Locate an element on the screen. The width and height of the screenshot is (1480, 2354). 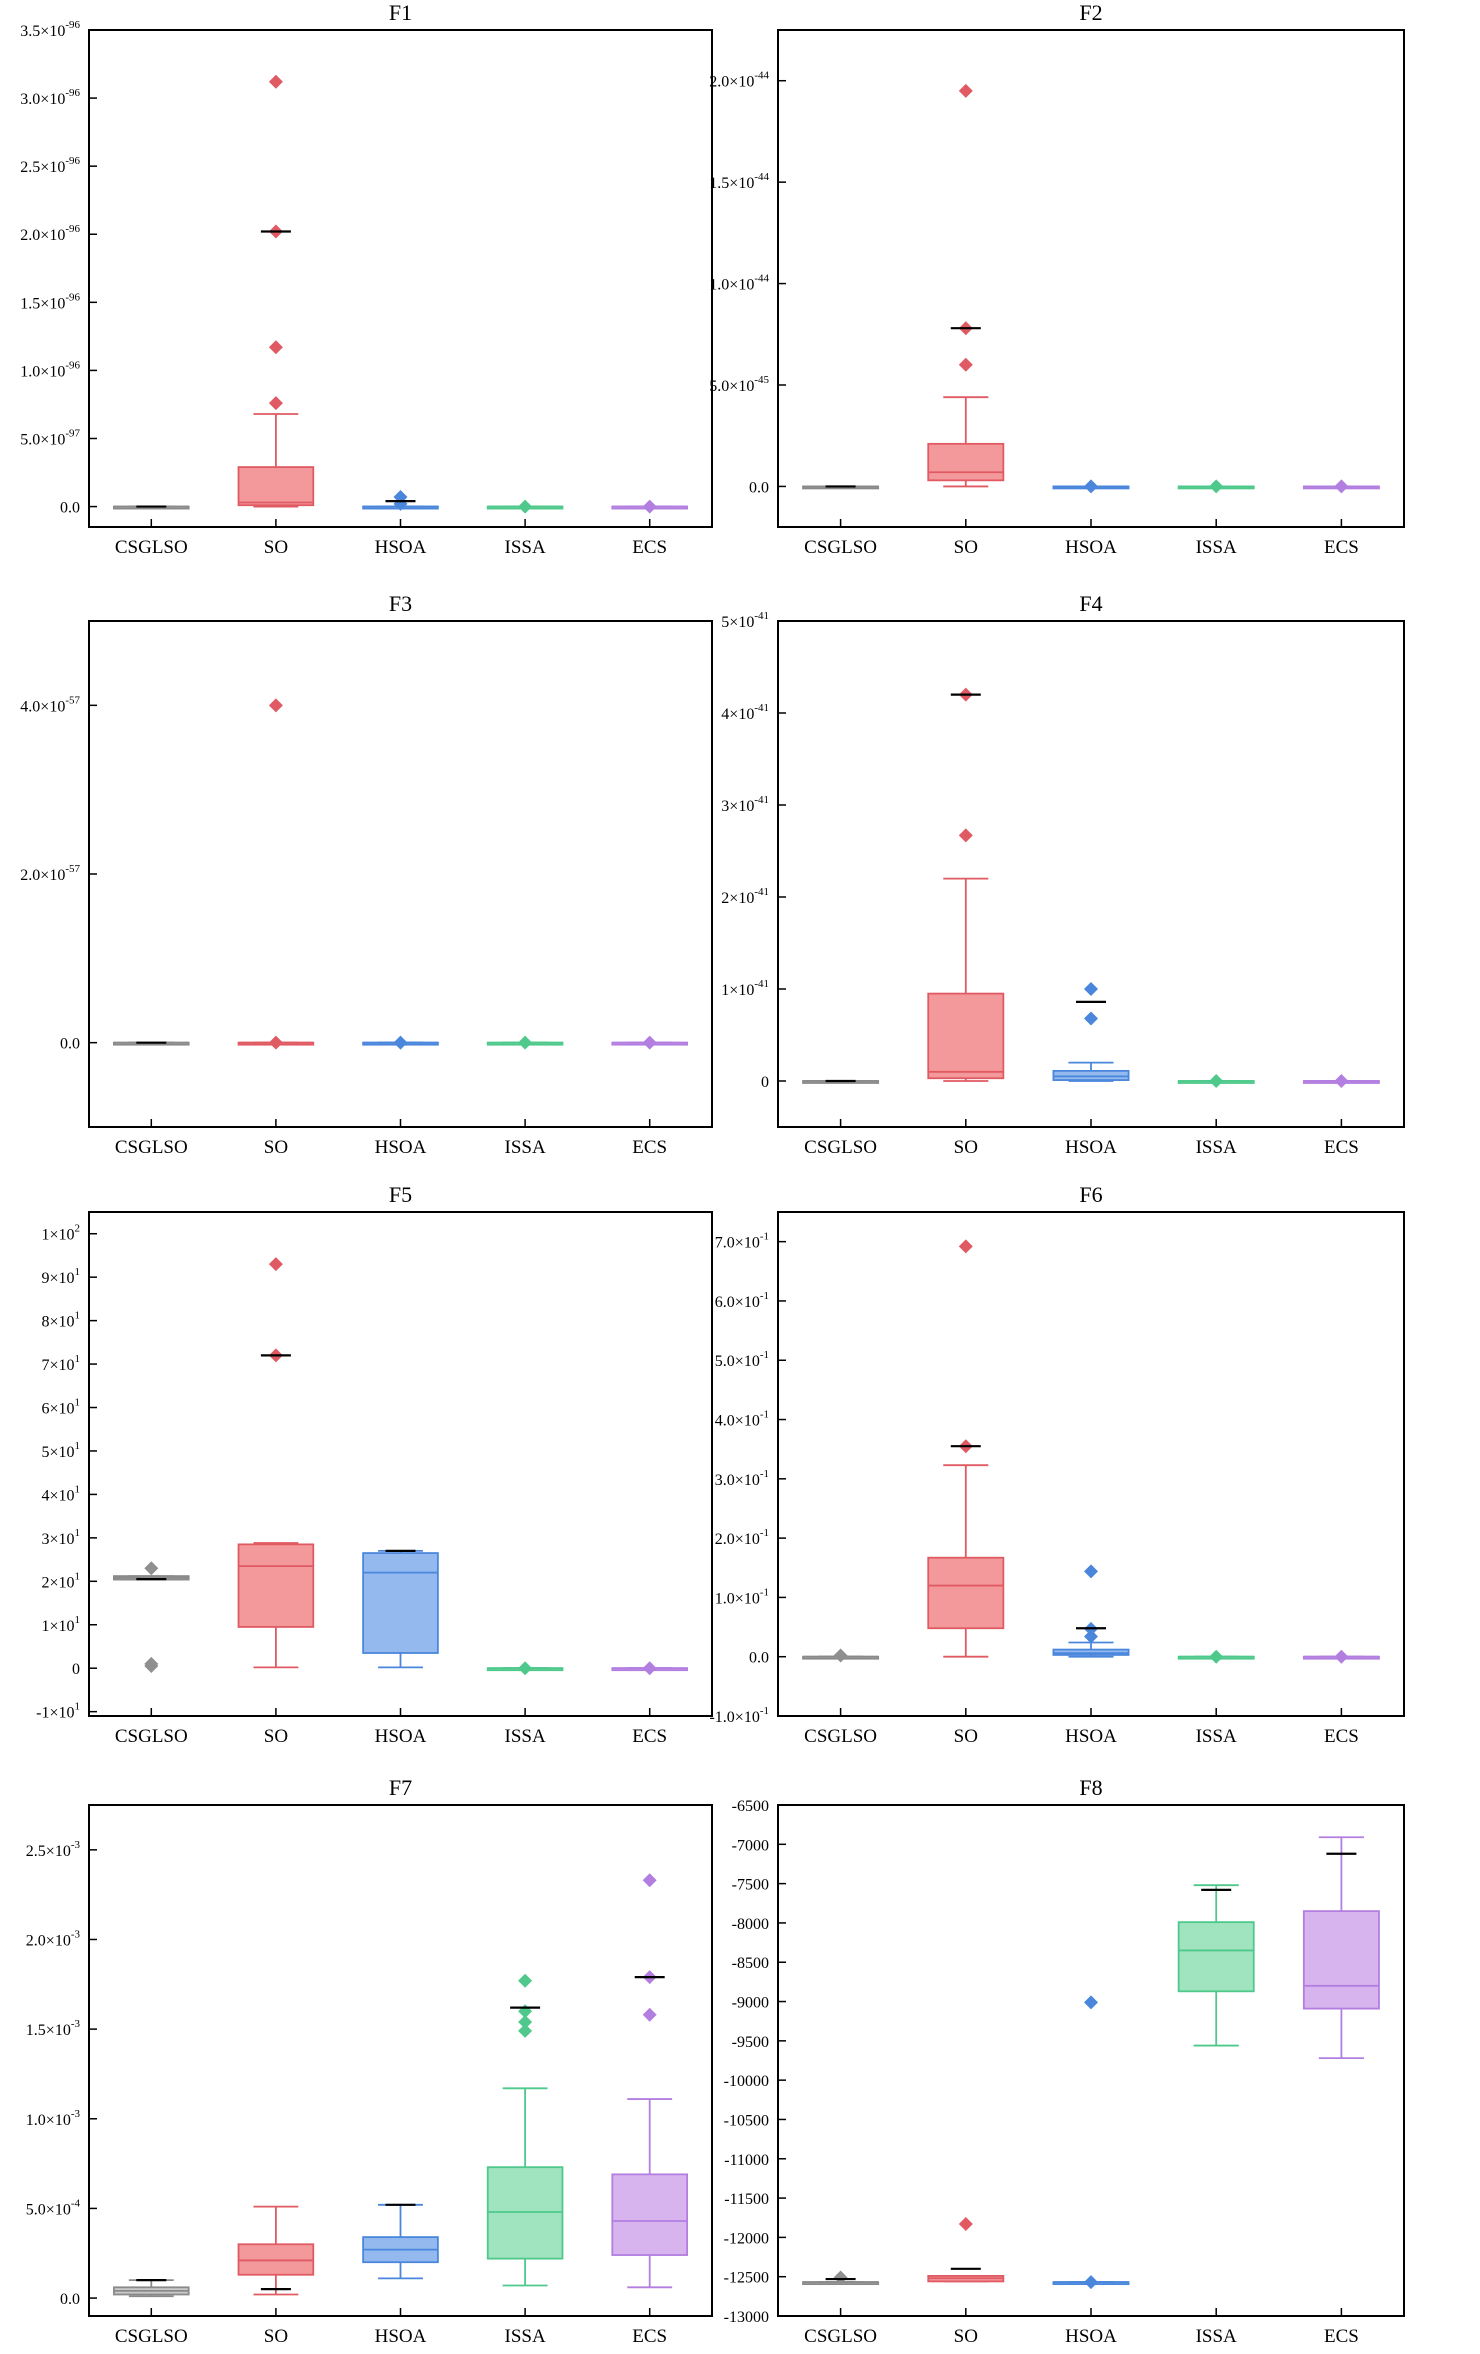
y-tick-label: 1.5×10⁻⁹⁶ is located at coordinates (50, 301).